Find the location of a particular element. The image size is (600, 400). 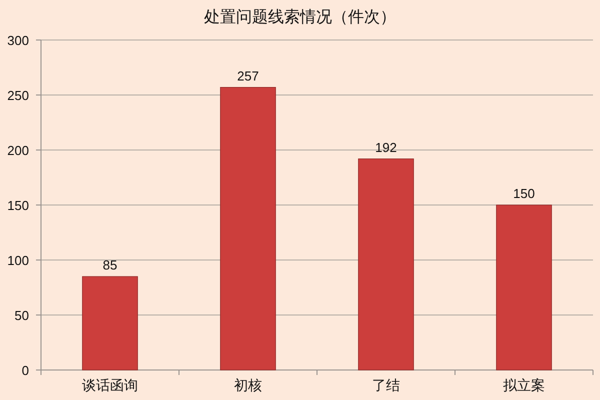

x-tick-label: 拟立案 is located at coordinates (524, 385).